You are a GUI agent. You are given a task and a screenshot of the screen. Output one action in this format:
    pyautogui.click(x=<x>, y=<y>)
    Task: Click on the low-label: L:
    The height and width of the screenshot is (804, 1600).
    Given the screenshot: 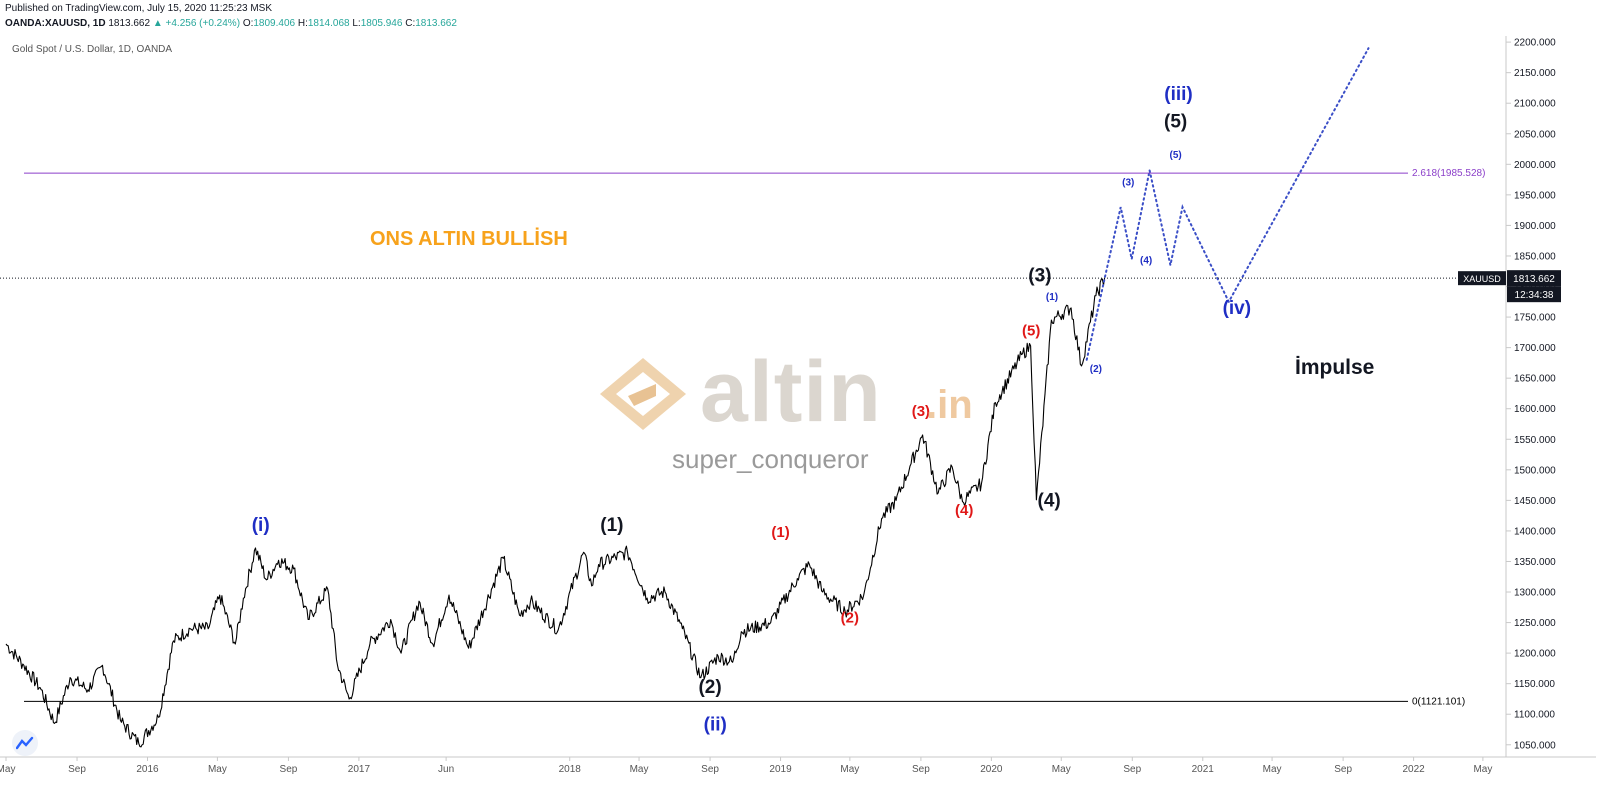 What is the action you would take?
    pyautogui.click(x=356, y=23)
    